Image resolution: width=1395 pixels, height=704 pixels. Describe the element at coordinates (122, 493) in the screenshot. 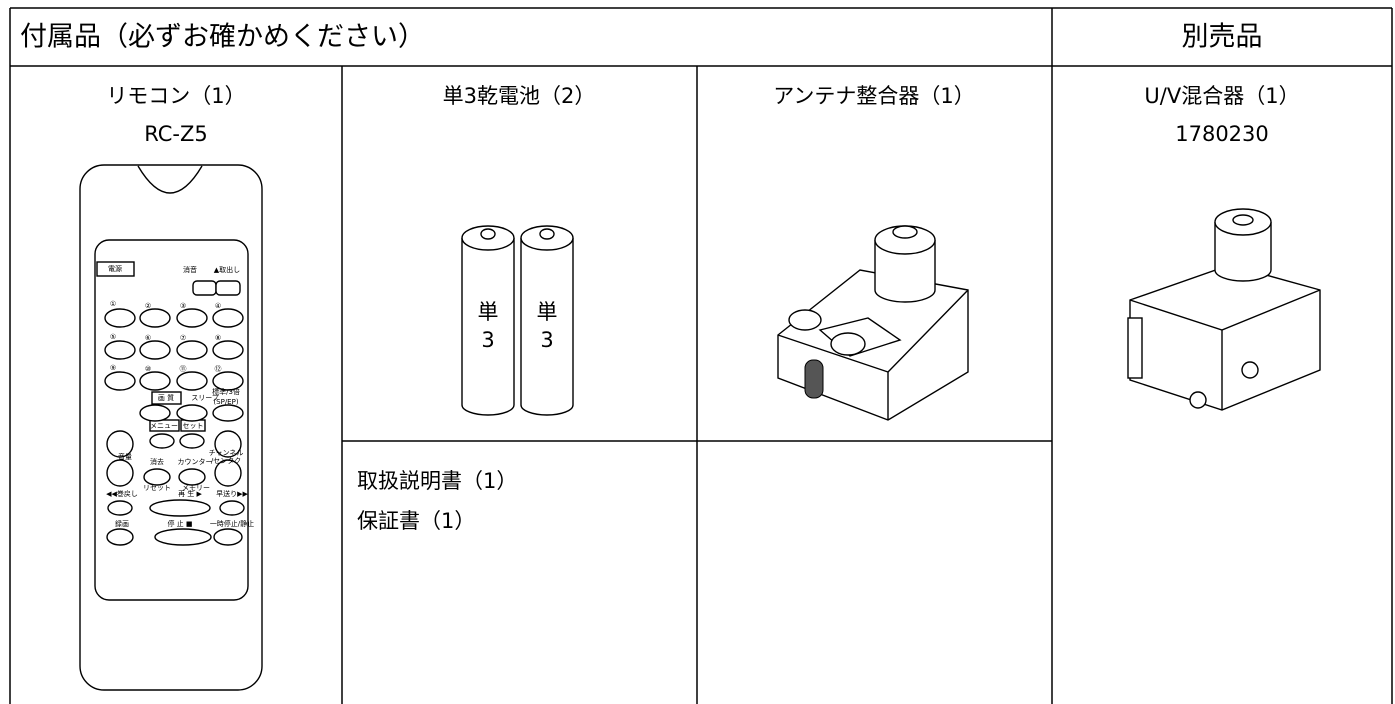

I see `remote-label: ◀◀巻戻し` at that location.